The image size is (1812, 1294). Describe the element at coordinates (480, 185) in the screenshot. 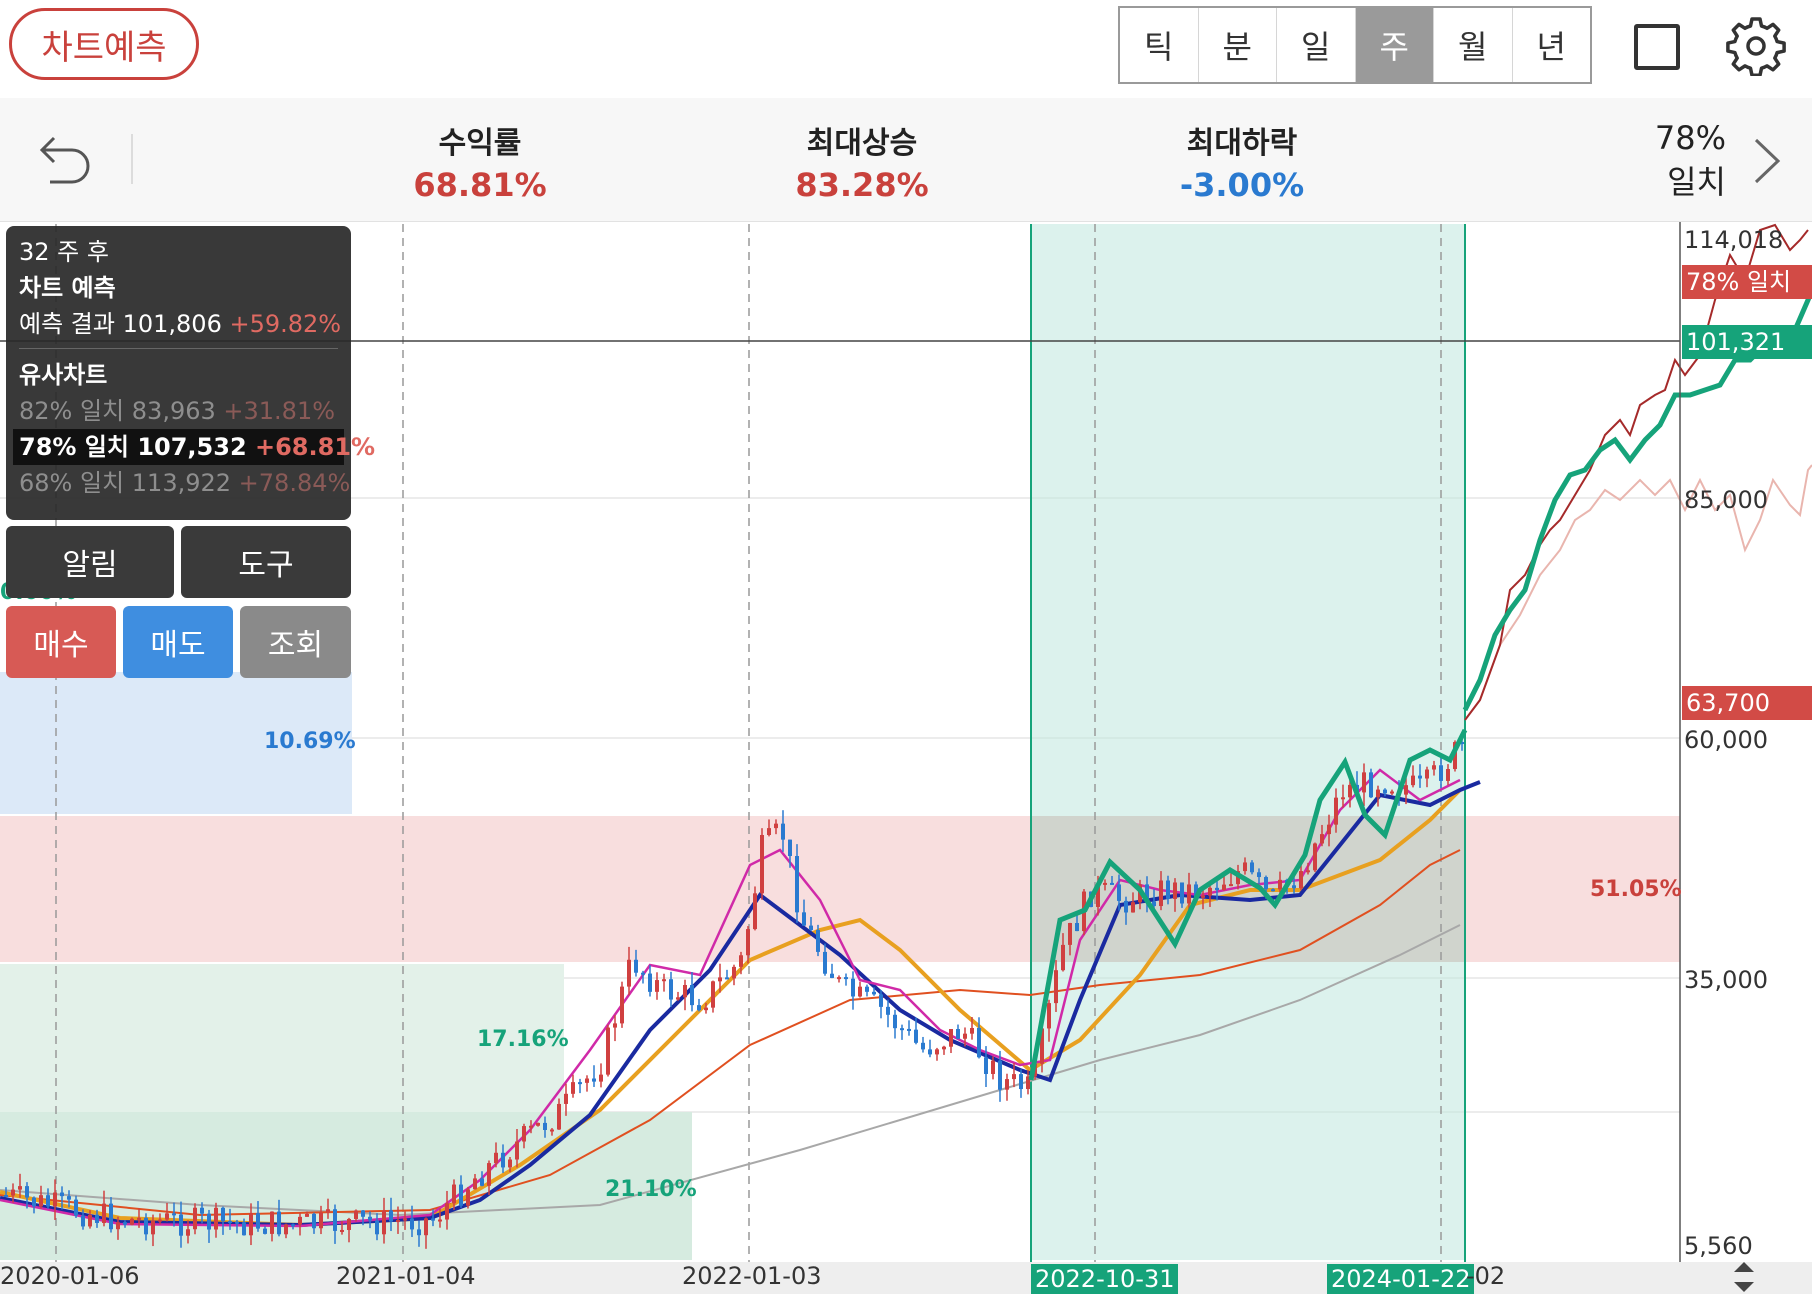

I see `stat-return-value: 68.81%` at that location.